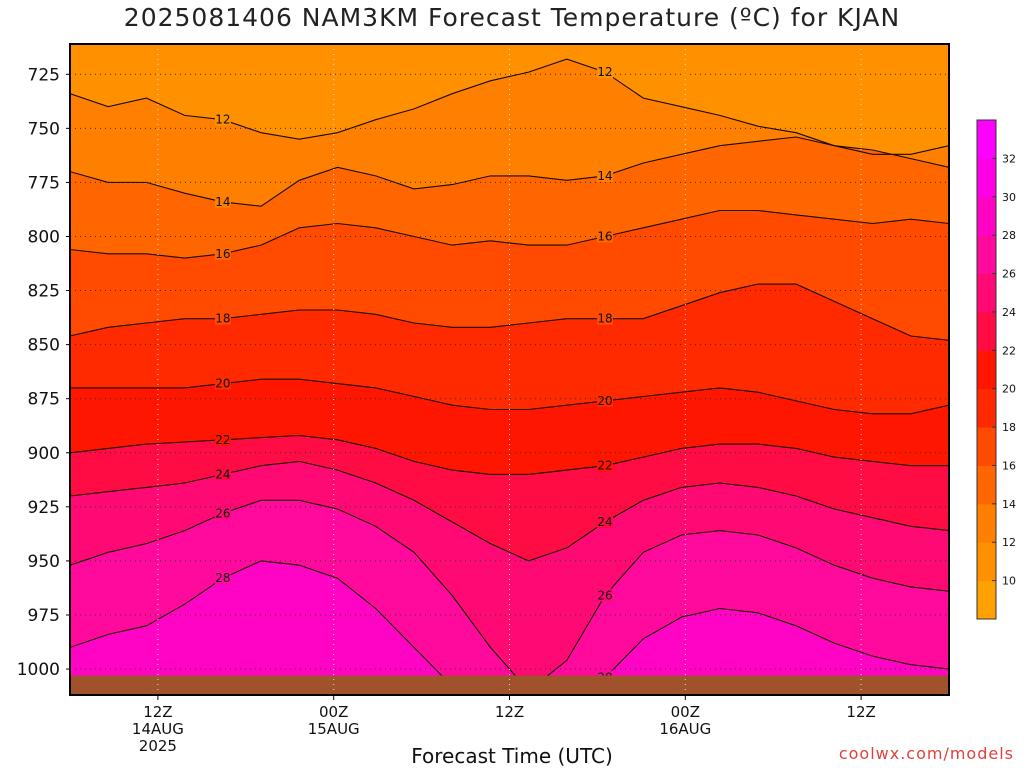 The height and width of the screenshot is (768, 1024). Describe the element at coordinates (334, 729) in the screenshot. I see `x-tick-label: 15AUG` at that location.